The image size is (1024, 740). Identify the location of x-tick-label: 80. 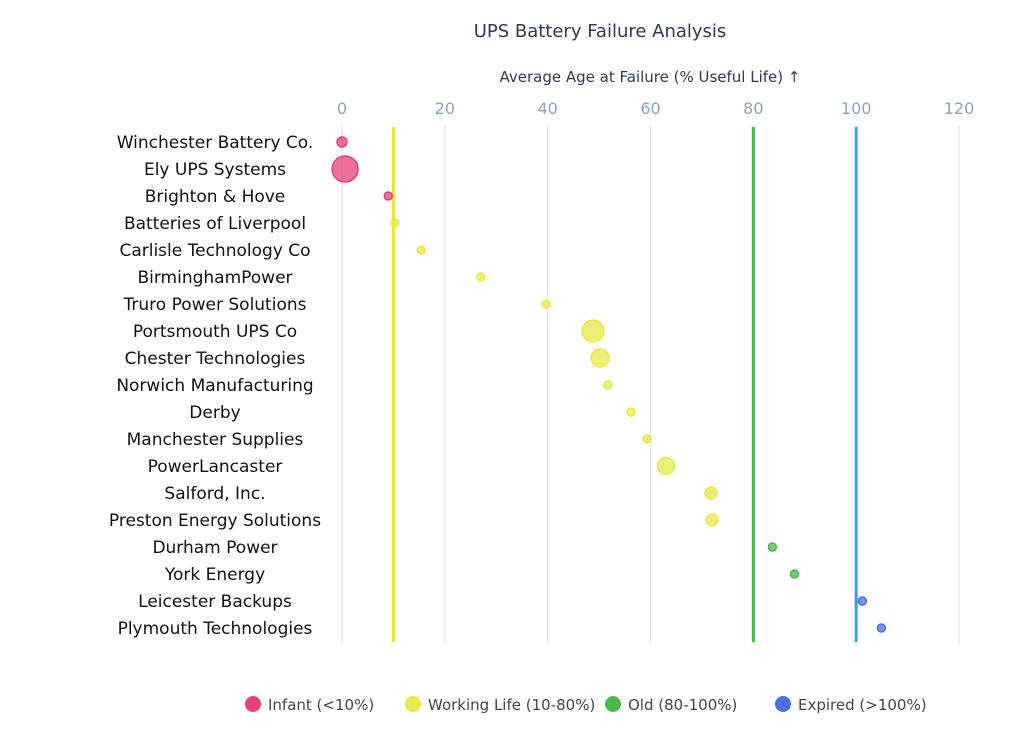
(753, 108).